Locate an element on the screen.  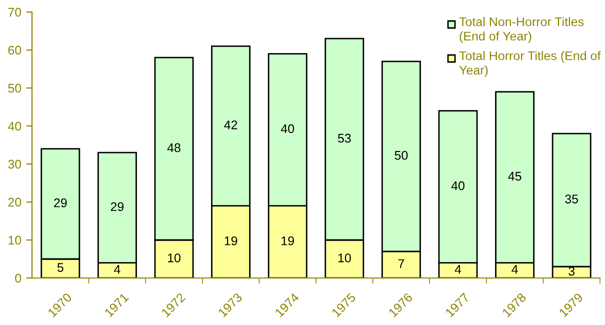
legend-label: Total Non-Horror Titles (End of Year) is located at coordinates (521, 30).